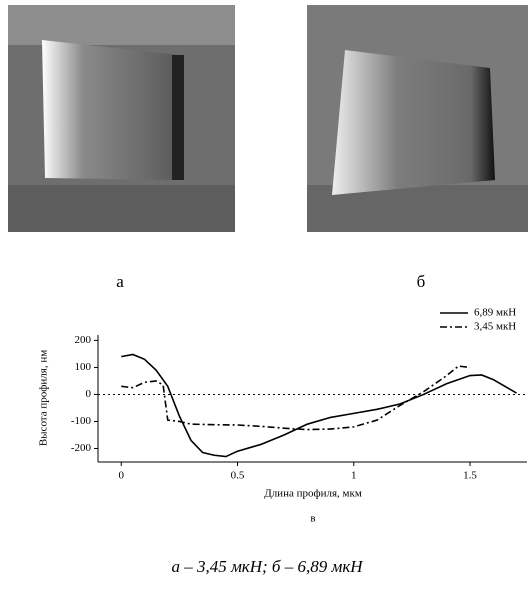  What do you see at coordinates (238, 476) in the screenshot?
I see `x-tick-label: 0.5` at bounding box center [238, 476].